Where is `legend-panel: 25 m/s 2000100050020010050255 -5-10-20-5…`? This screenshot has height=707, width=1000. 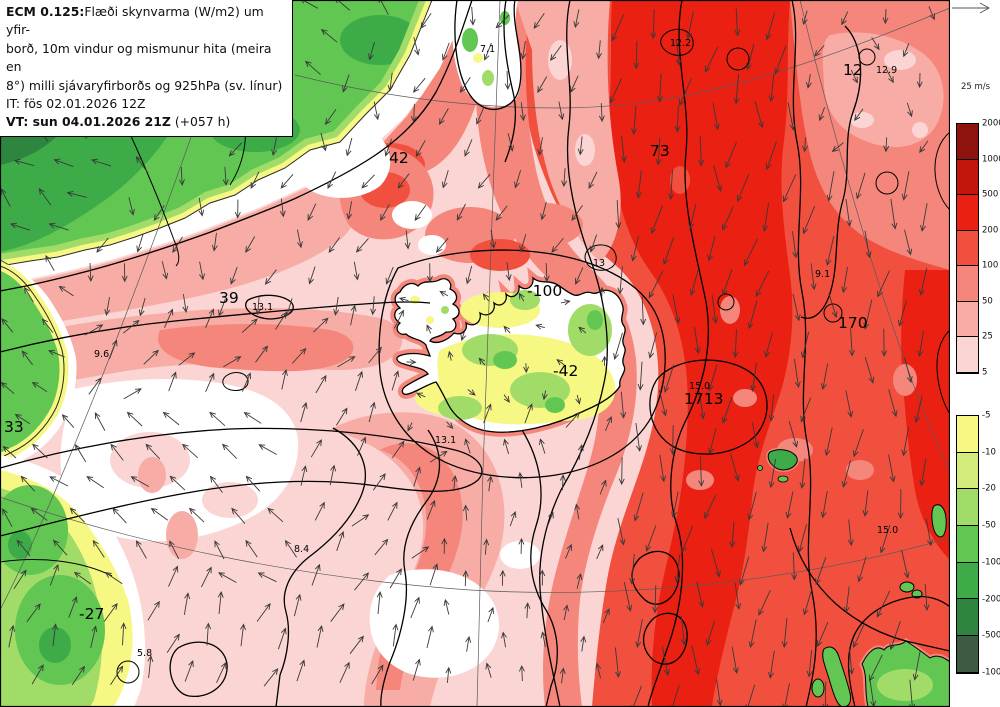 legend-panel: 25 m/s 2000100050020010050255 -5-10-20-5… is located at coordinates (975, 353).